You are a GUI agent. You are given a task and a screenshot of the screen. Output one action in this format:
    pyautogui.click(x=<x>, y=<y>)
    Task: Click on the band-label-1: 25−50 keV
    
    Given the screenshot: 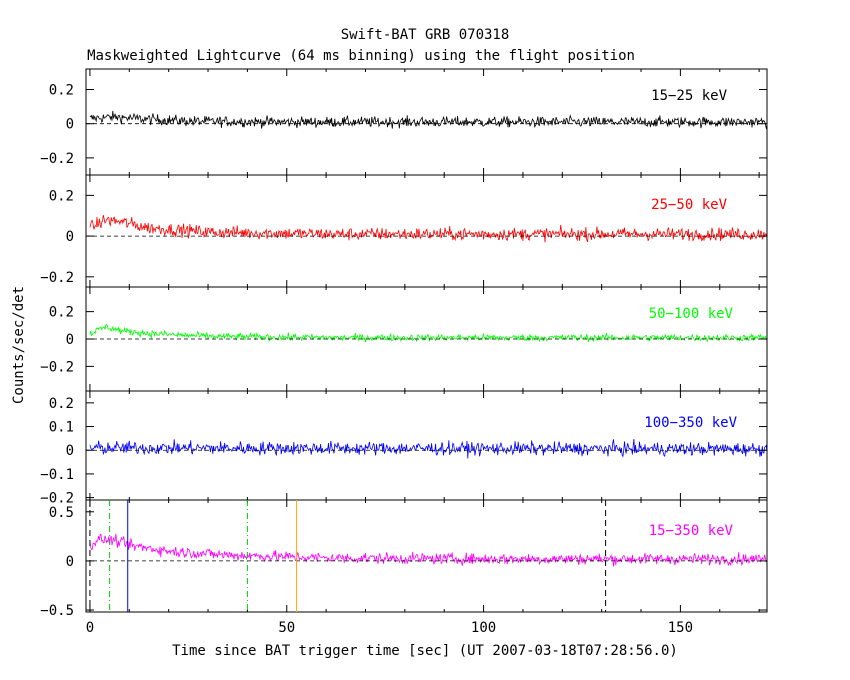 What is the action you would take?
    pyautogui.click(x=689, y=205)
    